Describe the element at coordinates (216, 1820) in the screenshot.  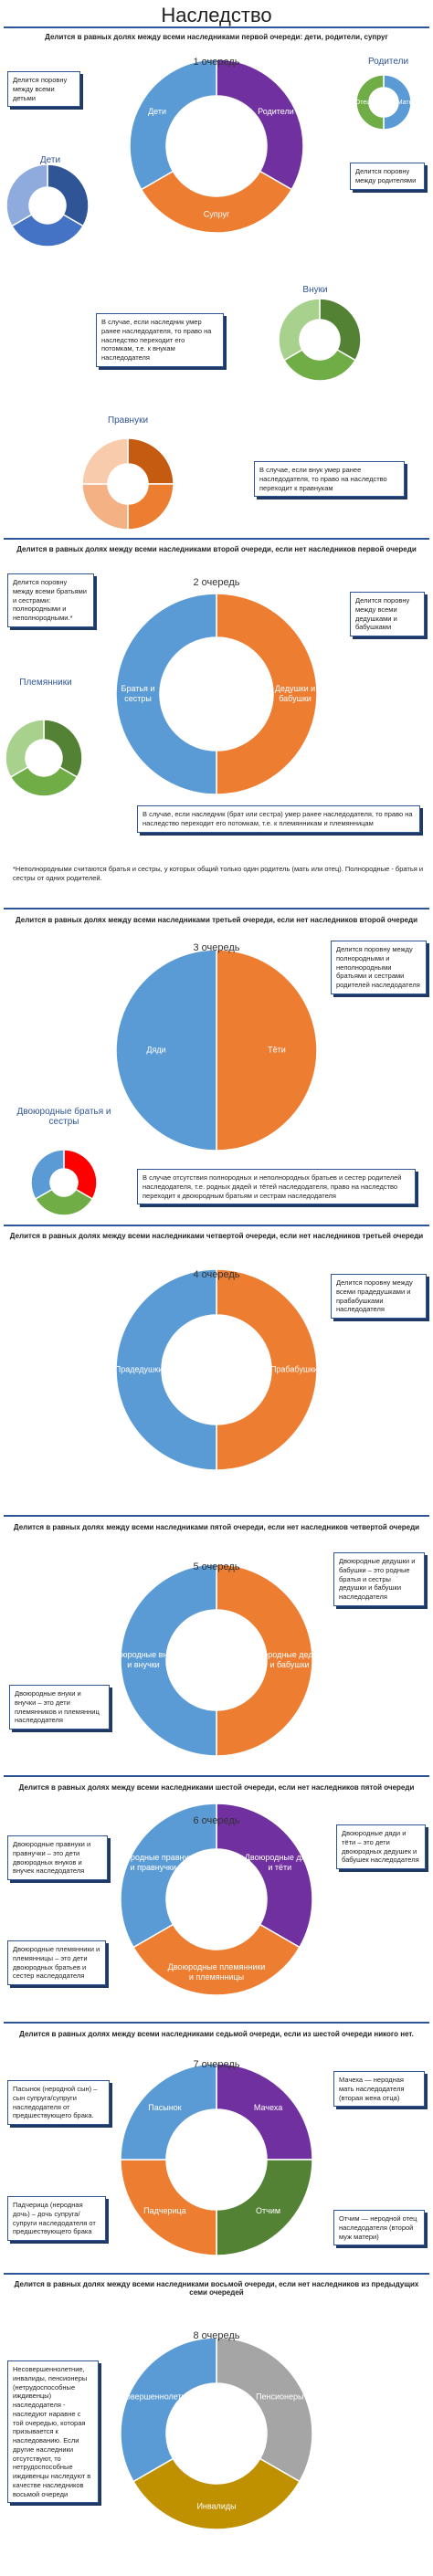
I see `queue-label: 6 очередь` at that location.